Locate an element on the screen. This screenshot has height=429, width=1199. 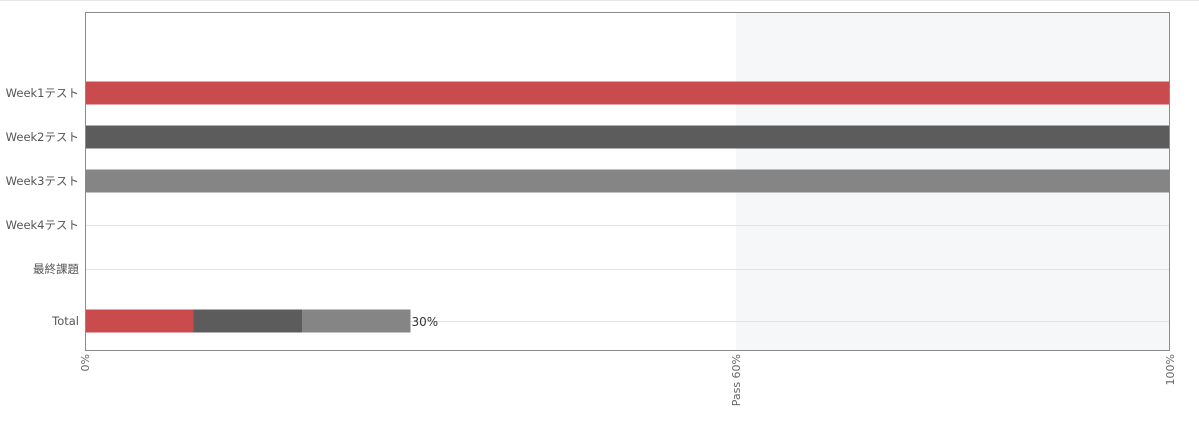
page-top-border is located at coordinates (599, 0).